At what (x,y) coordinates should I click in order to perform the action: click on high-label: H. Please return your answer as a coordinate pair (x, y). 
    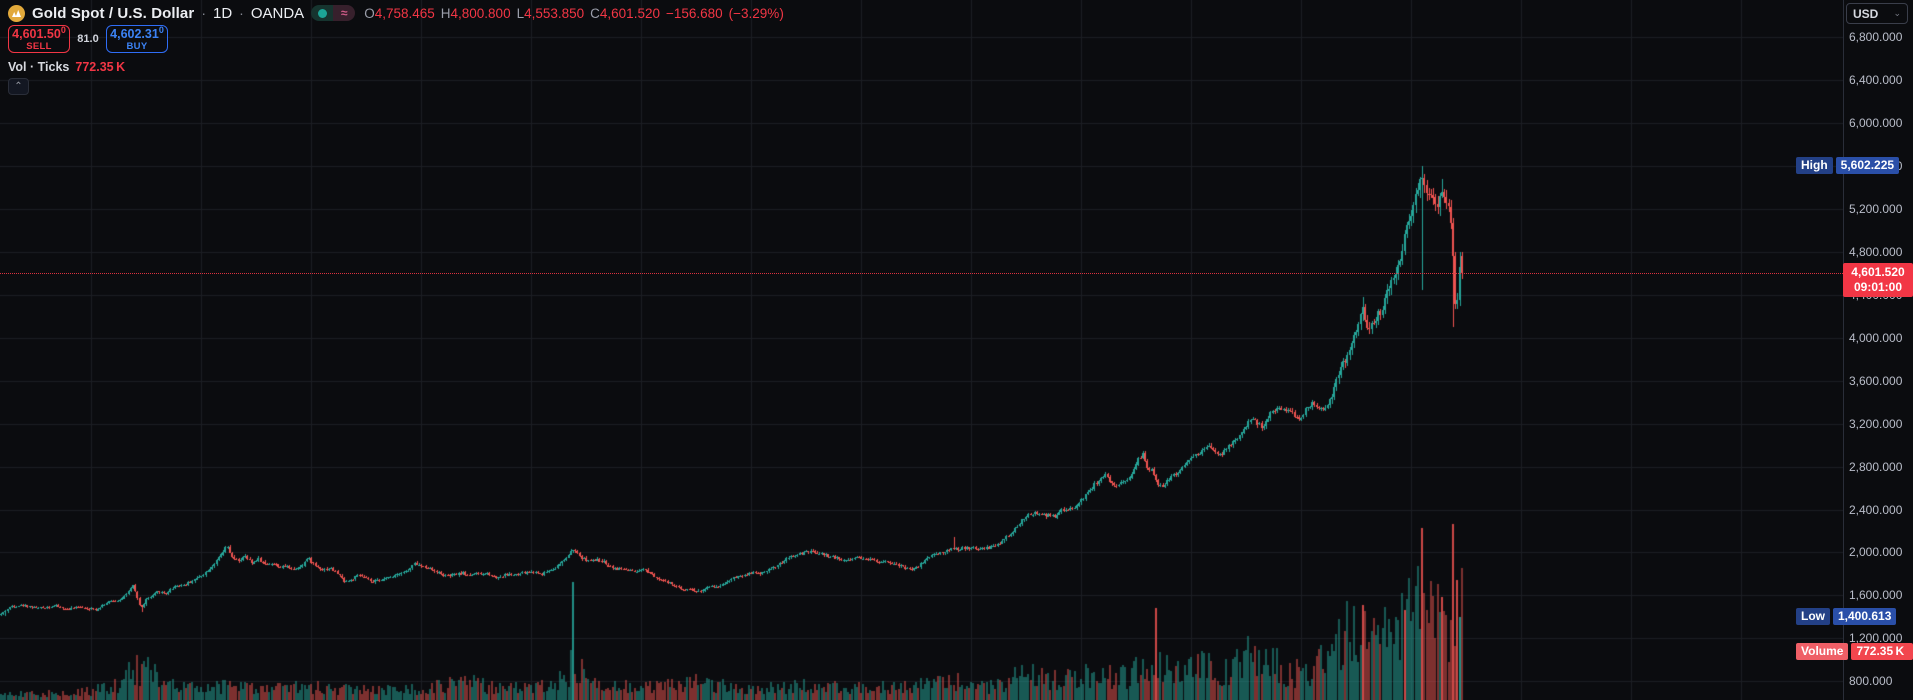
    Looking at the image, I should click on (445, 13).